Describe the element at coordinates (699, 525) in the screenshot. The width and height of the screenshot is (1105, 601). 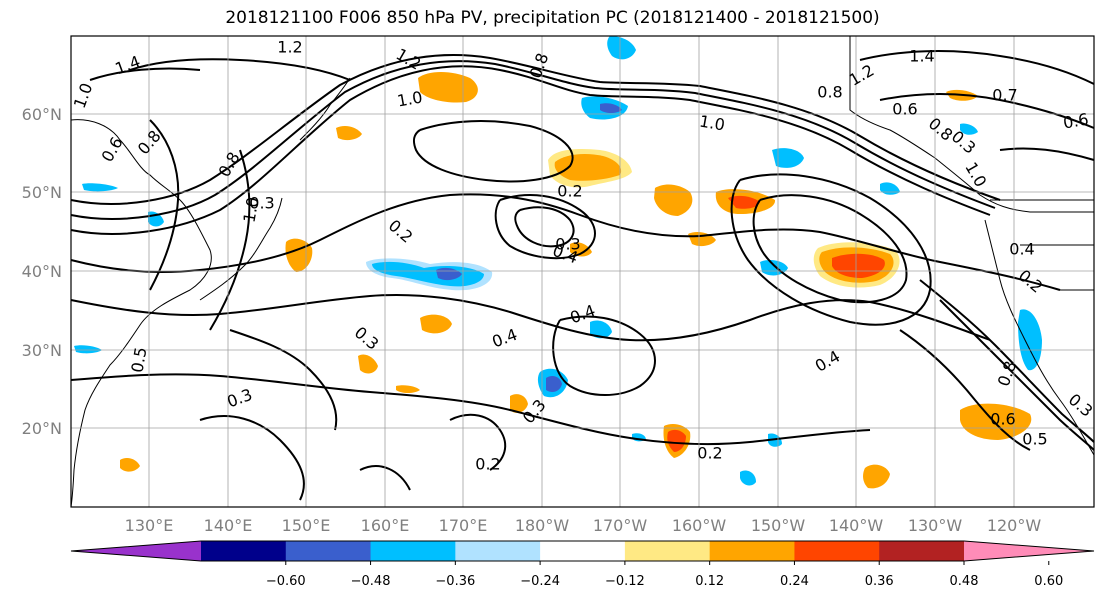
I see `longitude-label: 160°W` at that location.